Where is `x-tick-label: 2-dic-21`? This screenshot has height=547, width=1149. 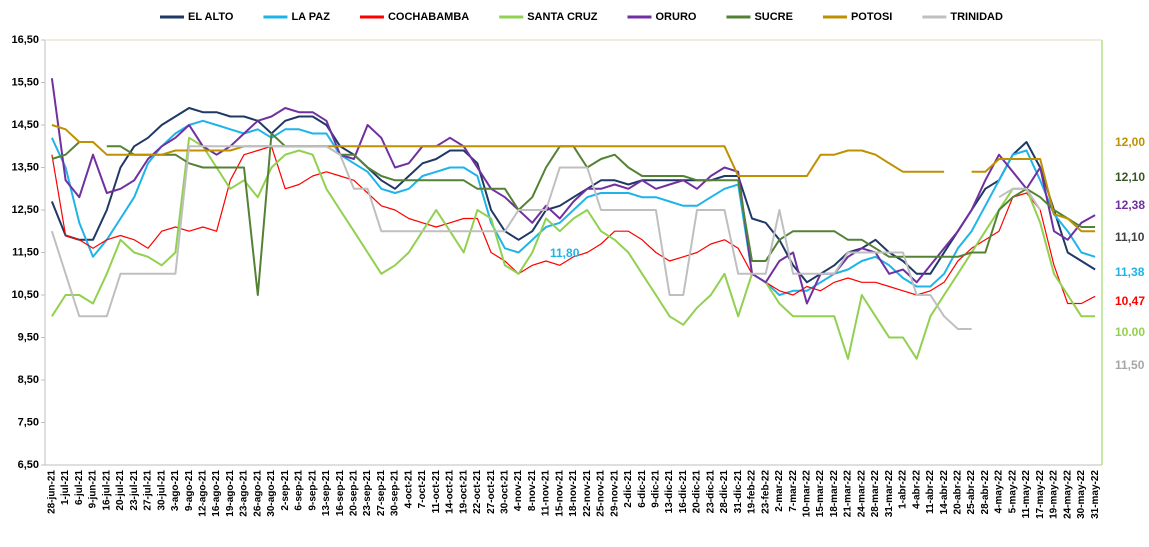
x-tick-label: 2-dic-21 is located at coordinates (628, 489).